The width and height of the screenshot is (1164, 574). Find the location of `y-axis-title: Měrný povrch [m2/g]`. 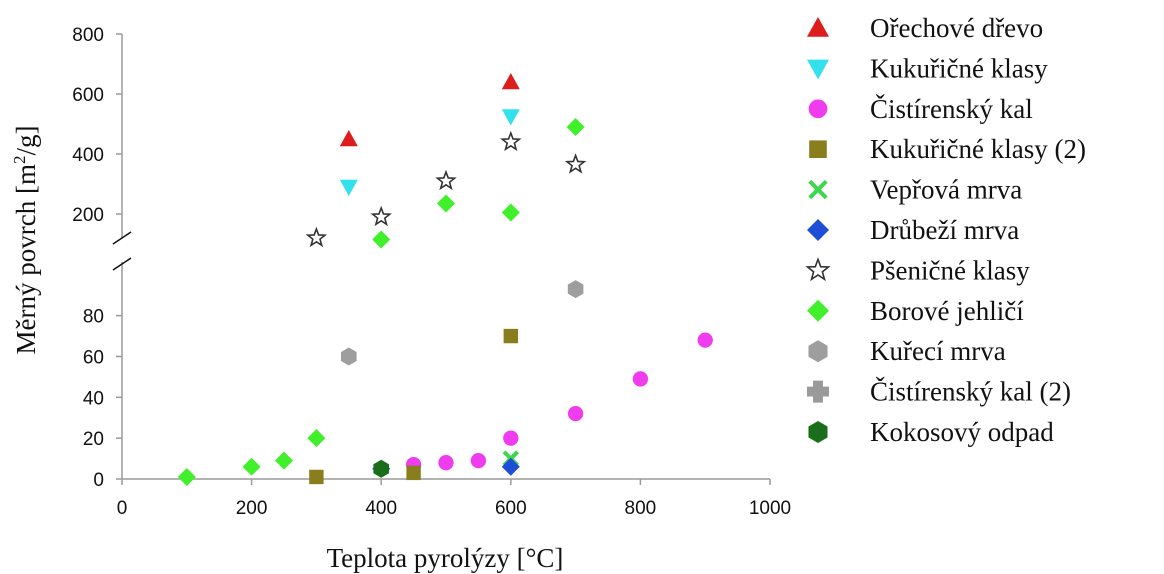

y-axis-title: Měrný povrch [m2/g] is located at coordinates (25, 240).